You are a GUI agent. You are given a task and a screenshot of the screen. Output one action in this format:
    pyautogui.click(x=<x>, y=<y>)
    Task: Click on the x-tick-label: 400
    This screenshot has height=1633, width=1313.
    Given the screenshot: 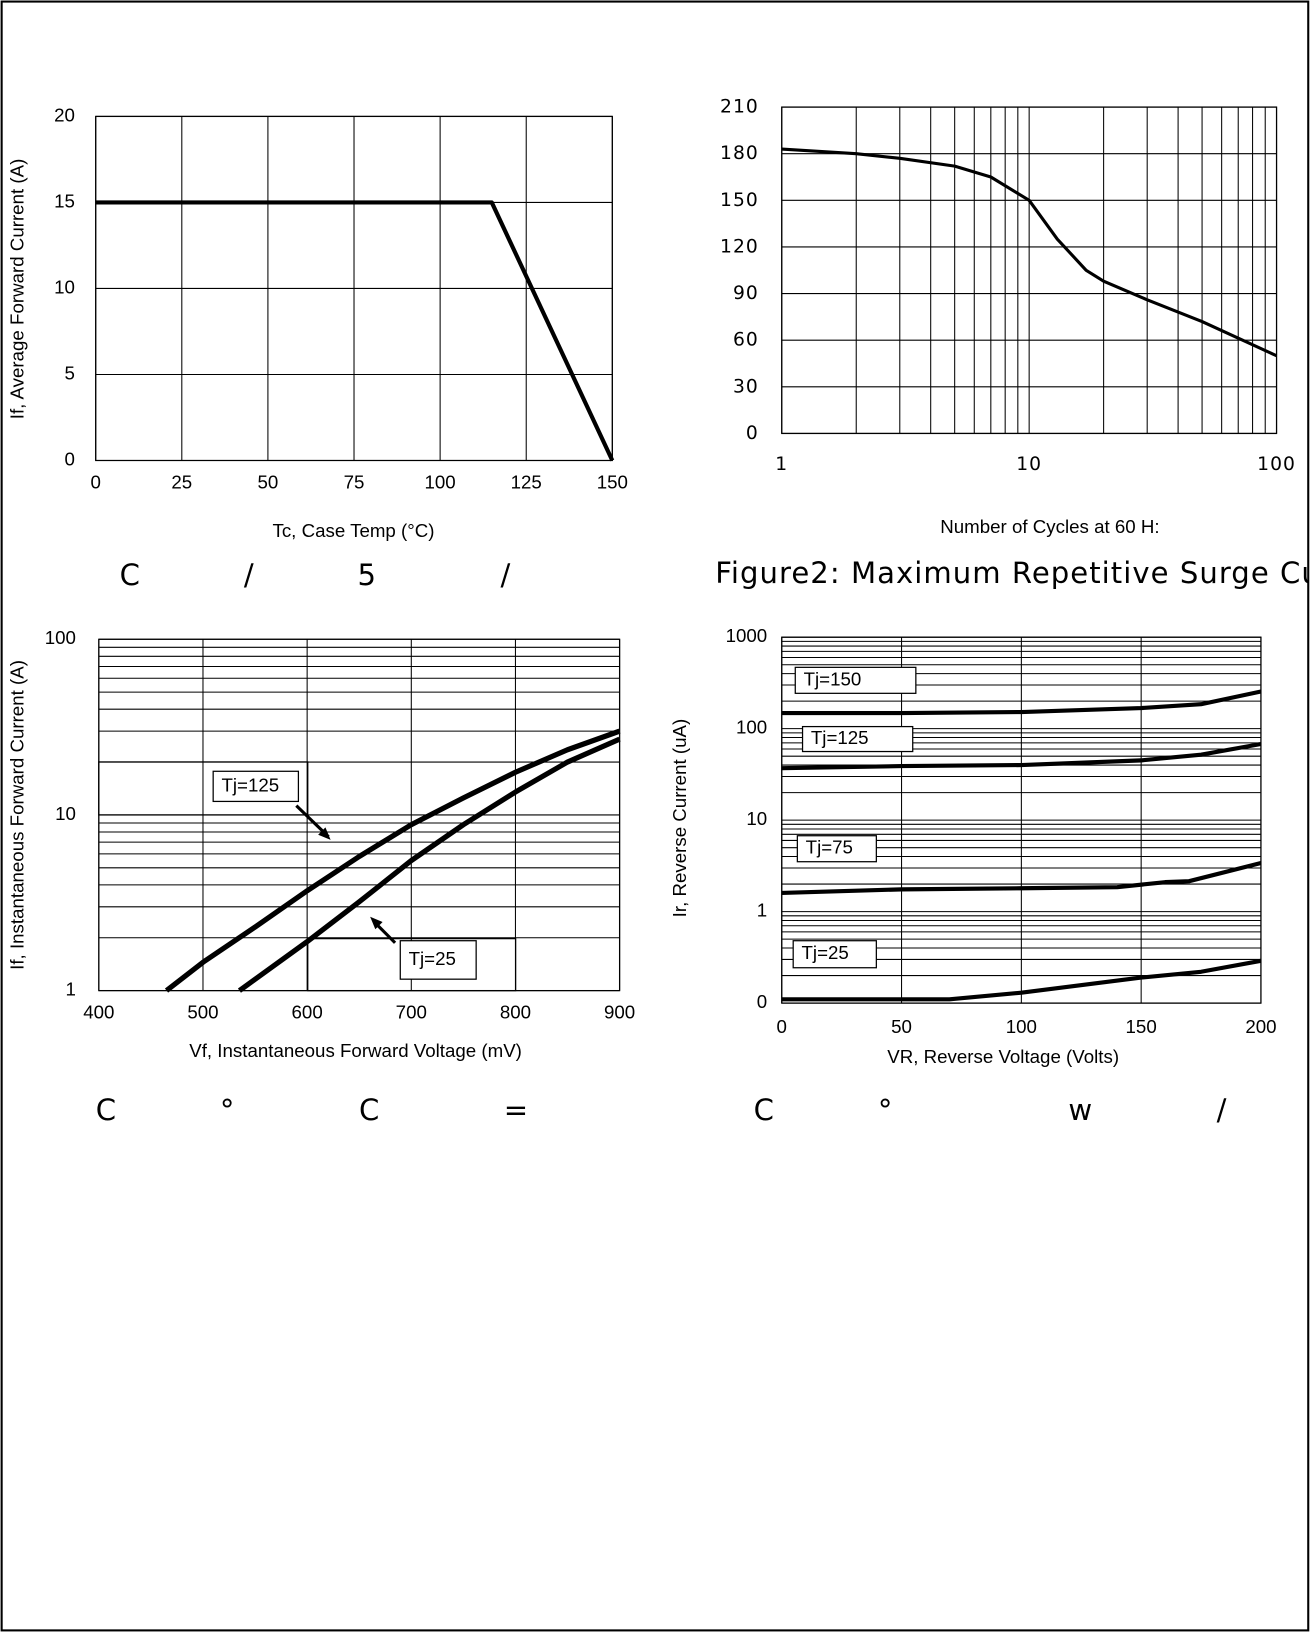 What is the action you would take?
    pyautogui.click(x=98, y=1011)
    